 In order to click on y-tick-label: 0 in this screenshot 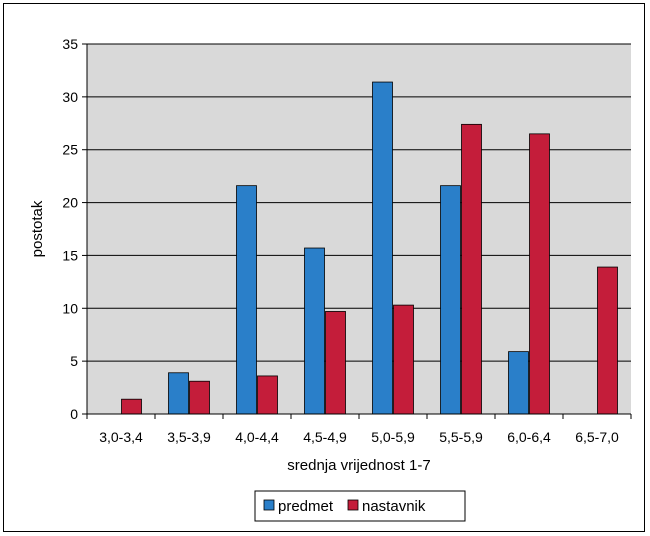, I will do `click(74, 414)`.